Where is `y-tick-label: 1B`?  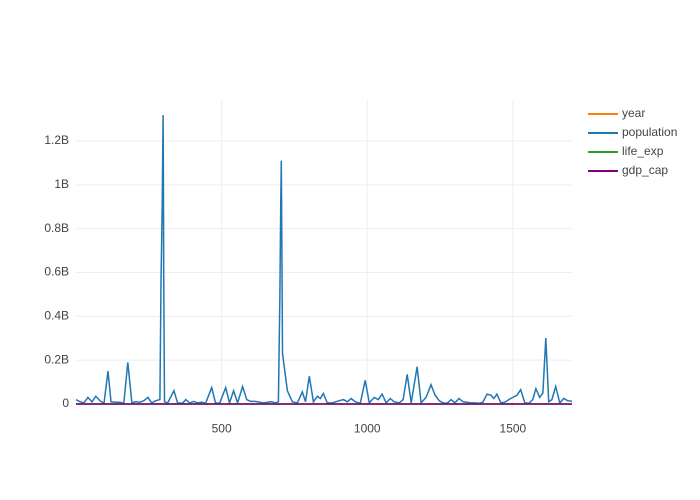
y-tick-label: 1B is located at coordinates (61, 184).